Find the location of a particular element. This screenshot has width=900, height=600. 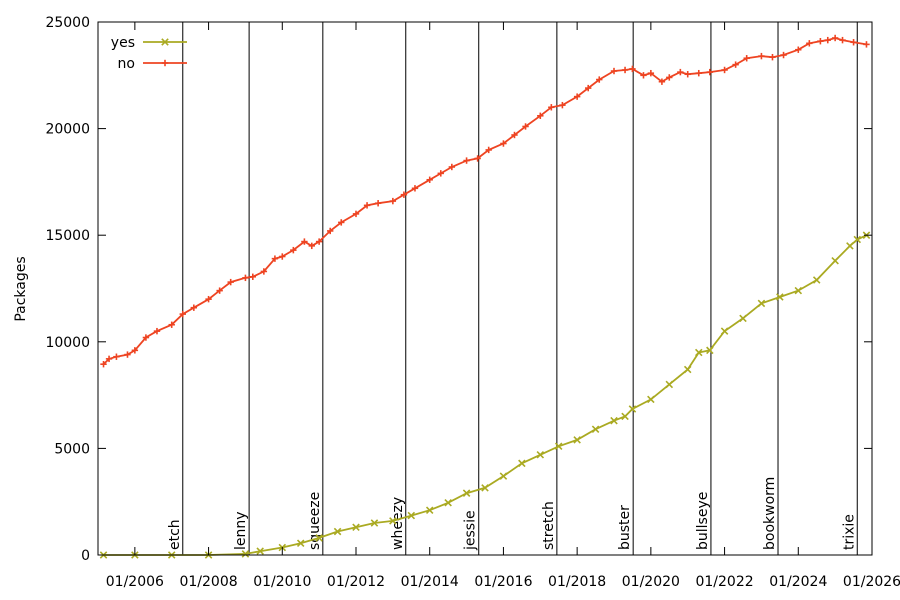

y-tick-label: 15000 is located at coordinates (67, 236).